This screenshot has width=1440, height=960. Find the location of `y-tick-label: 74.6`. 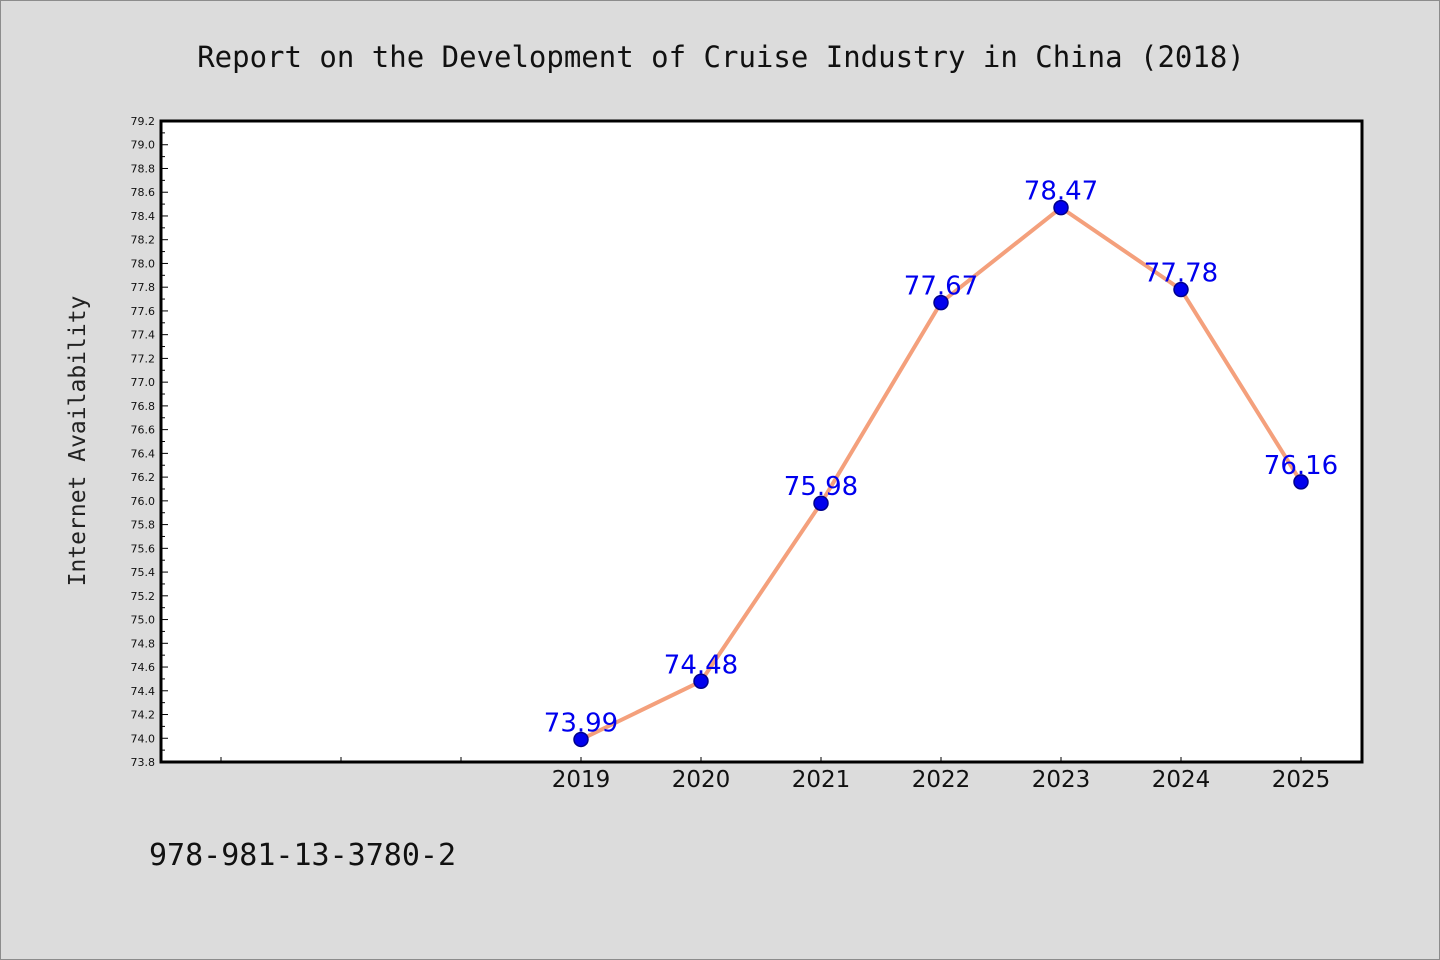

y-tick-label: 74.6 is located at coordinates (143, 667).